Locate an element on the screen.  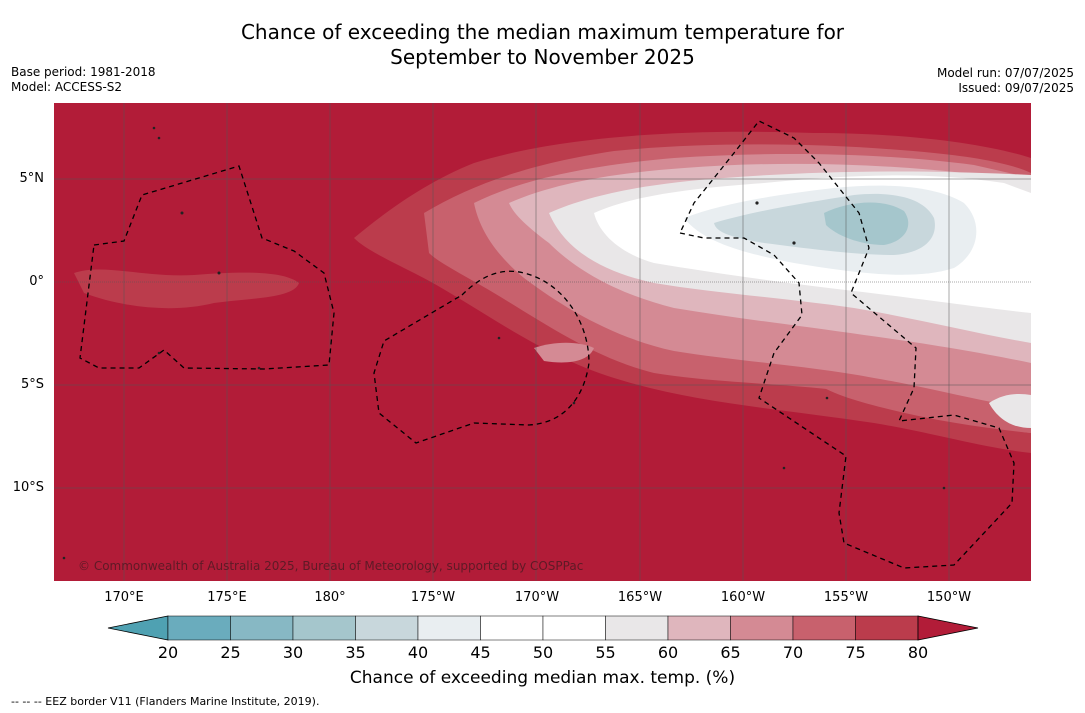
colorbar-tick-label: 65 is located at coordinates (730, 652).